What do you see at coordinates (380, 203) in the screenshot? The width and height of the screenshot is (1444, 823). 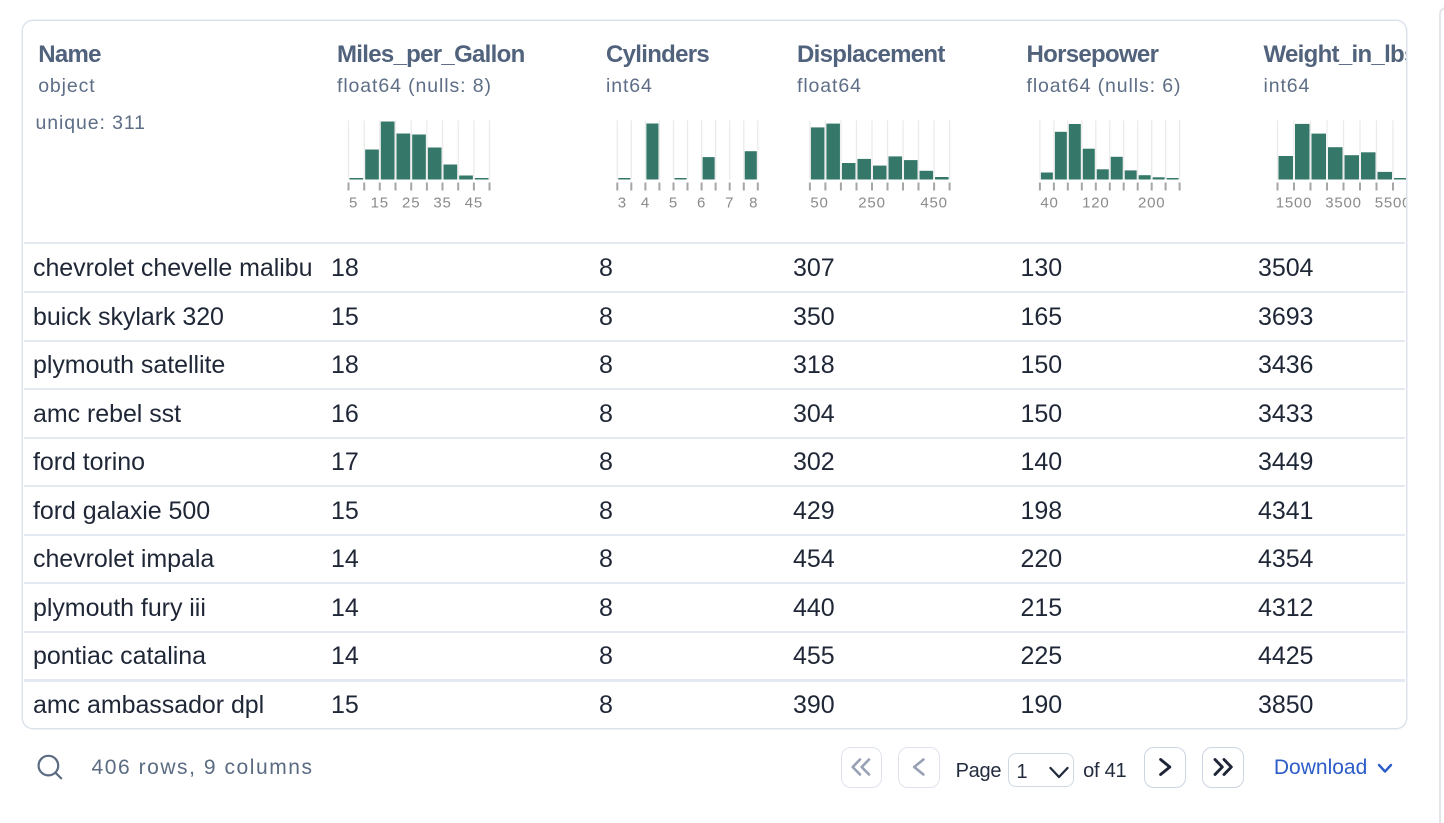 I see `svg-text: 15` at bounding box center [380, 203].